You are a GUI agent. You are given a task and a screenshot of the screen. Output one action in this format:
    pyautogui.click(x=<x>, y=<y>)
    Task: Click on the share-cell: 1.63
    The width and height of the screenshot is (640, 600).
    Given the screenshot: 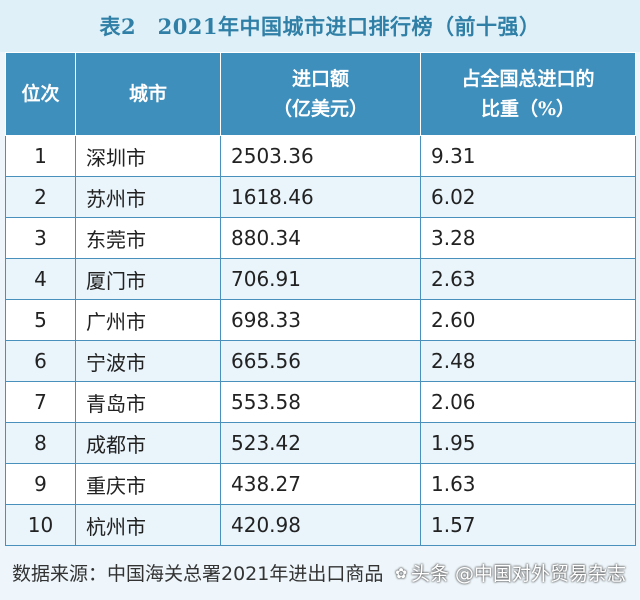 What is the action you would take?
    pyautogui.click(x=528, y=484)
    